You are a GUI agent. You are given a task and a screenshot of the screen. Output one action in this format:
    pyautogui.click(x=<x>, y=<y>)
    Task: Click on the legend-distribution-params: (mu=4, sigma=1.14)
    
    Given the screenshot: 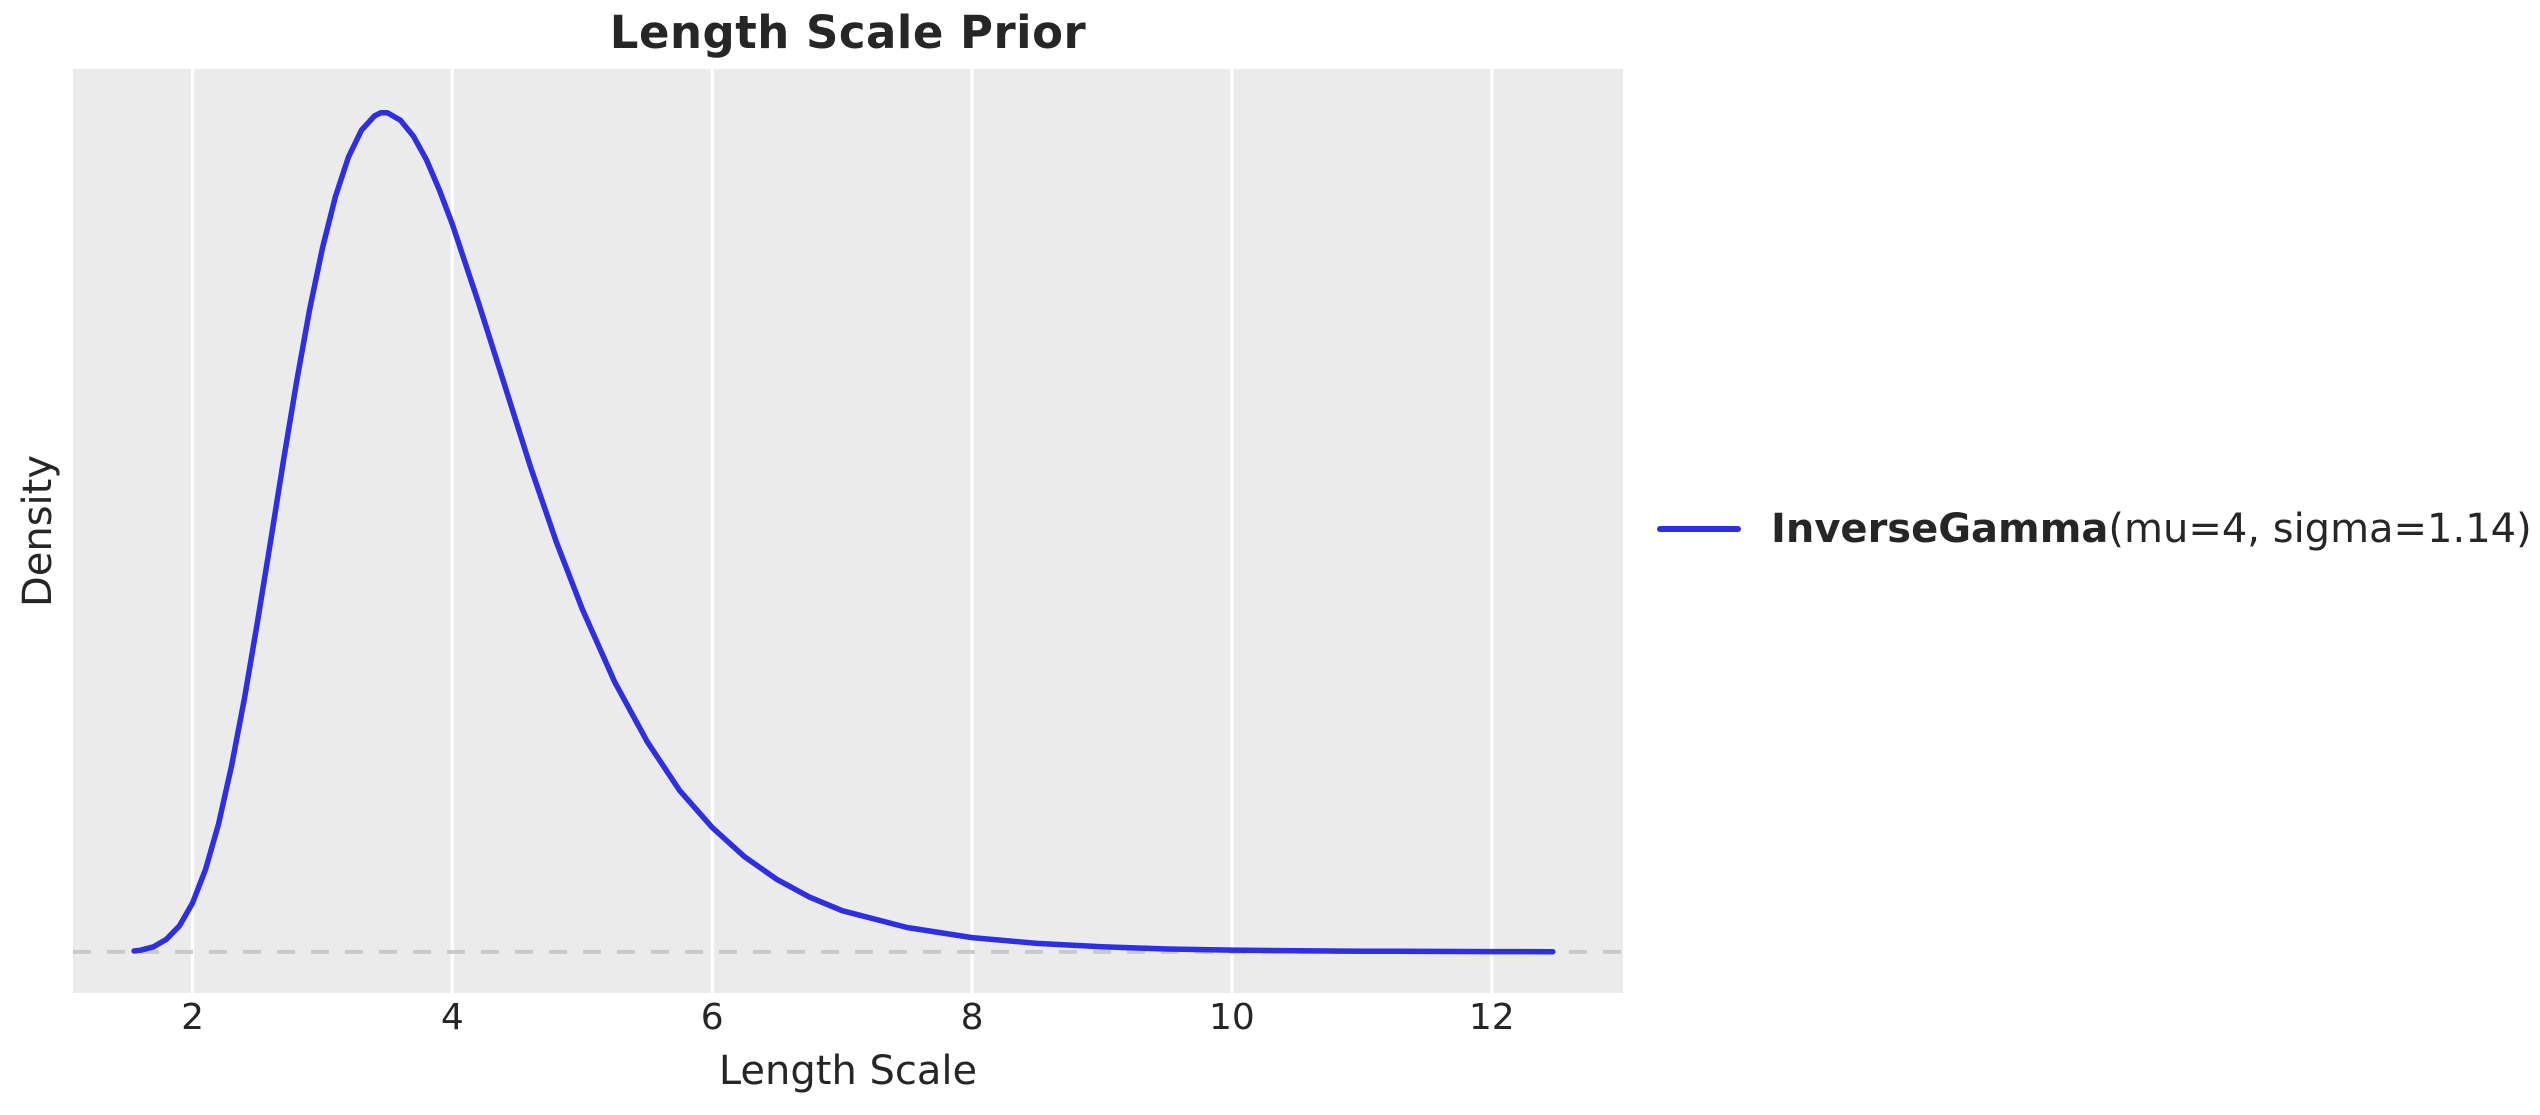 What is the action you would take?
    pyautogui.click(x=2320, y=529)
    